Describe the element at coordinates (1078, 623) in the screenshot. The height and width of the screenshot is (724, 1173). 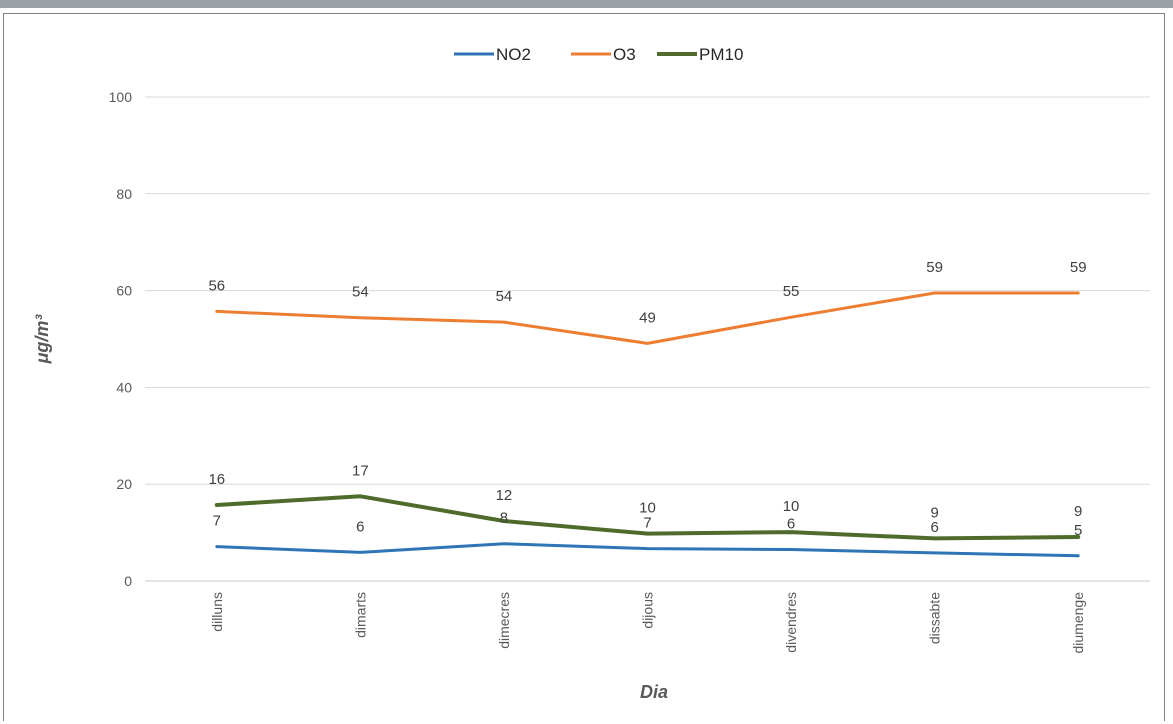
I see `x-tick-label: diumenge` at that location.